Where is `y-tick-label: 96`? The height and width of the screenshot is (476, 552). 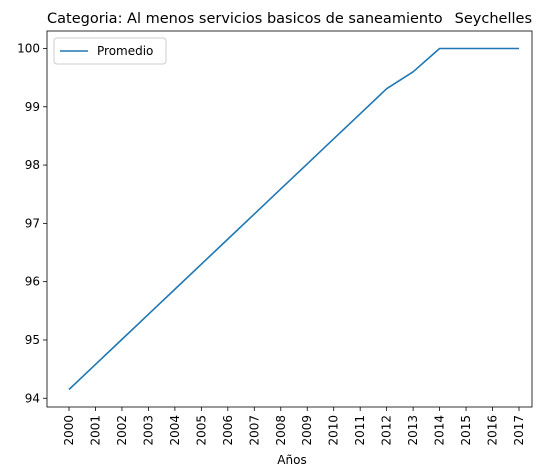 y-tick-label: 96 is located at coordinates (32, 282).